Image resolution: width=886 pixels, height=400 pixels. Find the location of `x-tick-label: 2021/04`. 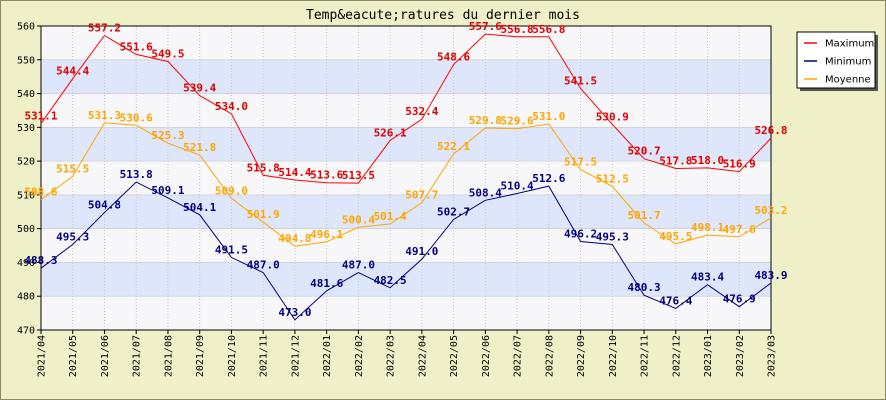

x-tick-label: 2021/04 is located at coordinates (42, 356).